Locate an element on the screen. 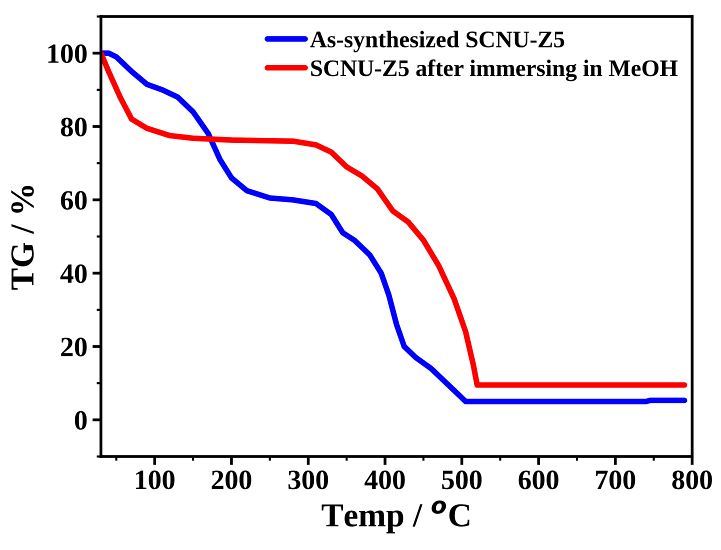 This screenshot has height=550, width=721. y-tick-label: 80 is located at coordinates (73, 127).